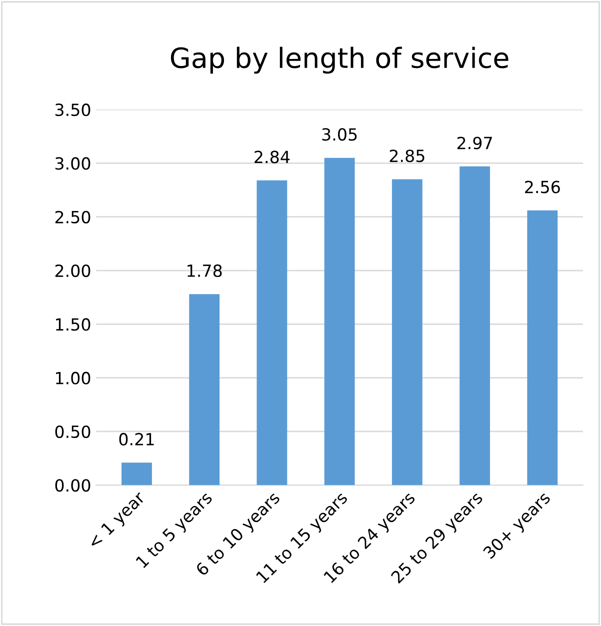 This screenshot has width=601, height=626. What do you see at coordinates (72, 485) in the screenshot?
I see `y-tick-label: 0.00` at bounding box center [72, 485].